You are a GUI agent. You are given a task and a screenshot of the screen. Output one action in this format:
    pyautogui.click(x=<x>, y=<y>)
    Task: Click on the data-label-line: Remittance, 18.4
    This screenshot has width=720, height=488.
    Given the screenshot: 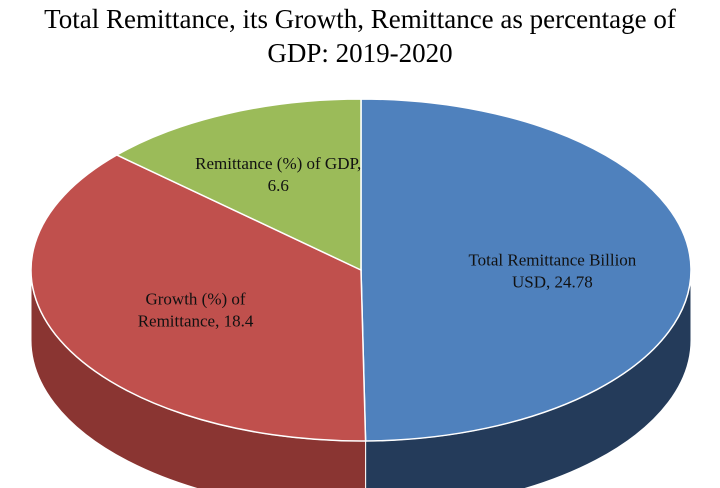 What is the action you would take?
    pyautogui.click(x=196, y=321)
    